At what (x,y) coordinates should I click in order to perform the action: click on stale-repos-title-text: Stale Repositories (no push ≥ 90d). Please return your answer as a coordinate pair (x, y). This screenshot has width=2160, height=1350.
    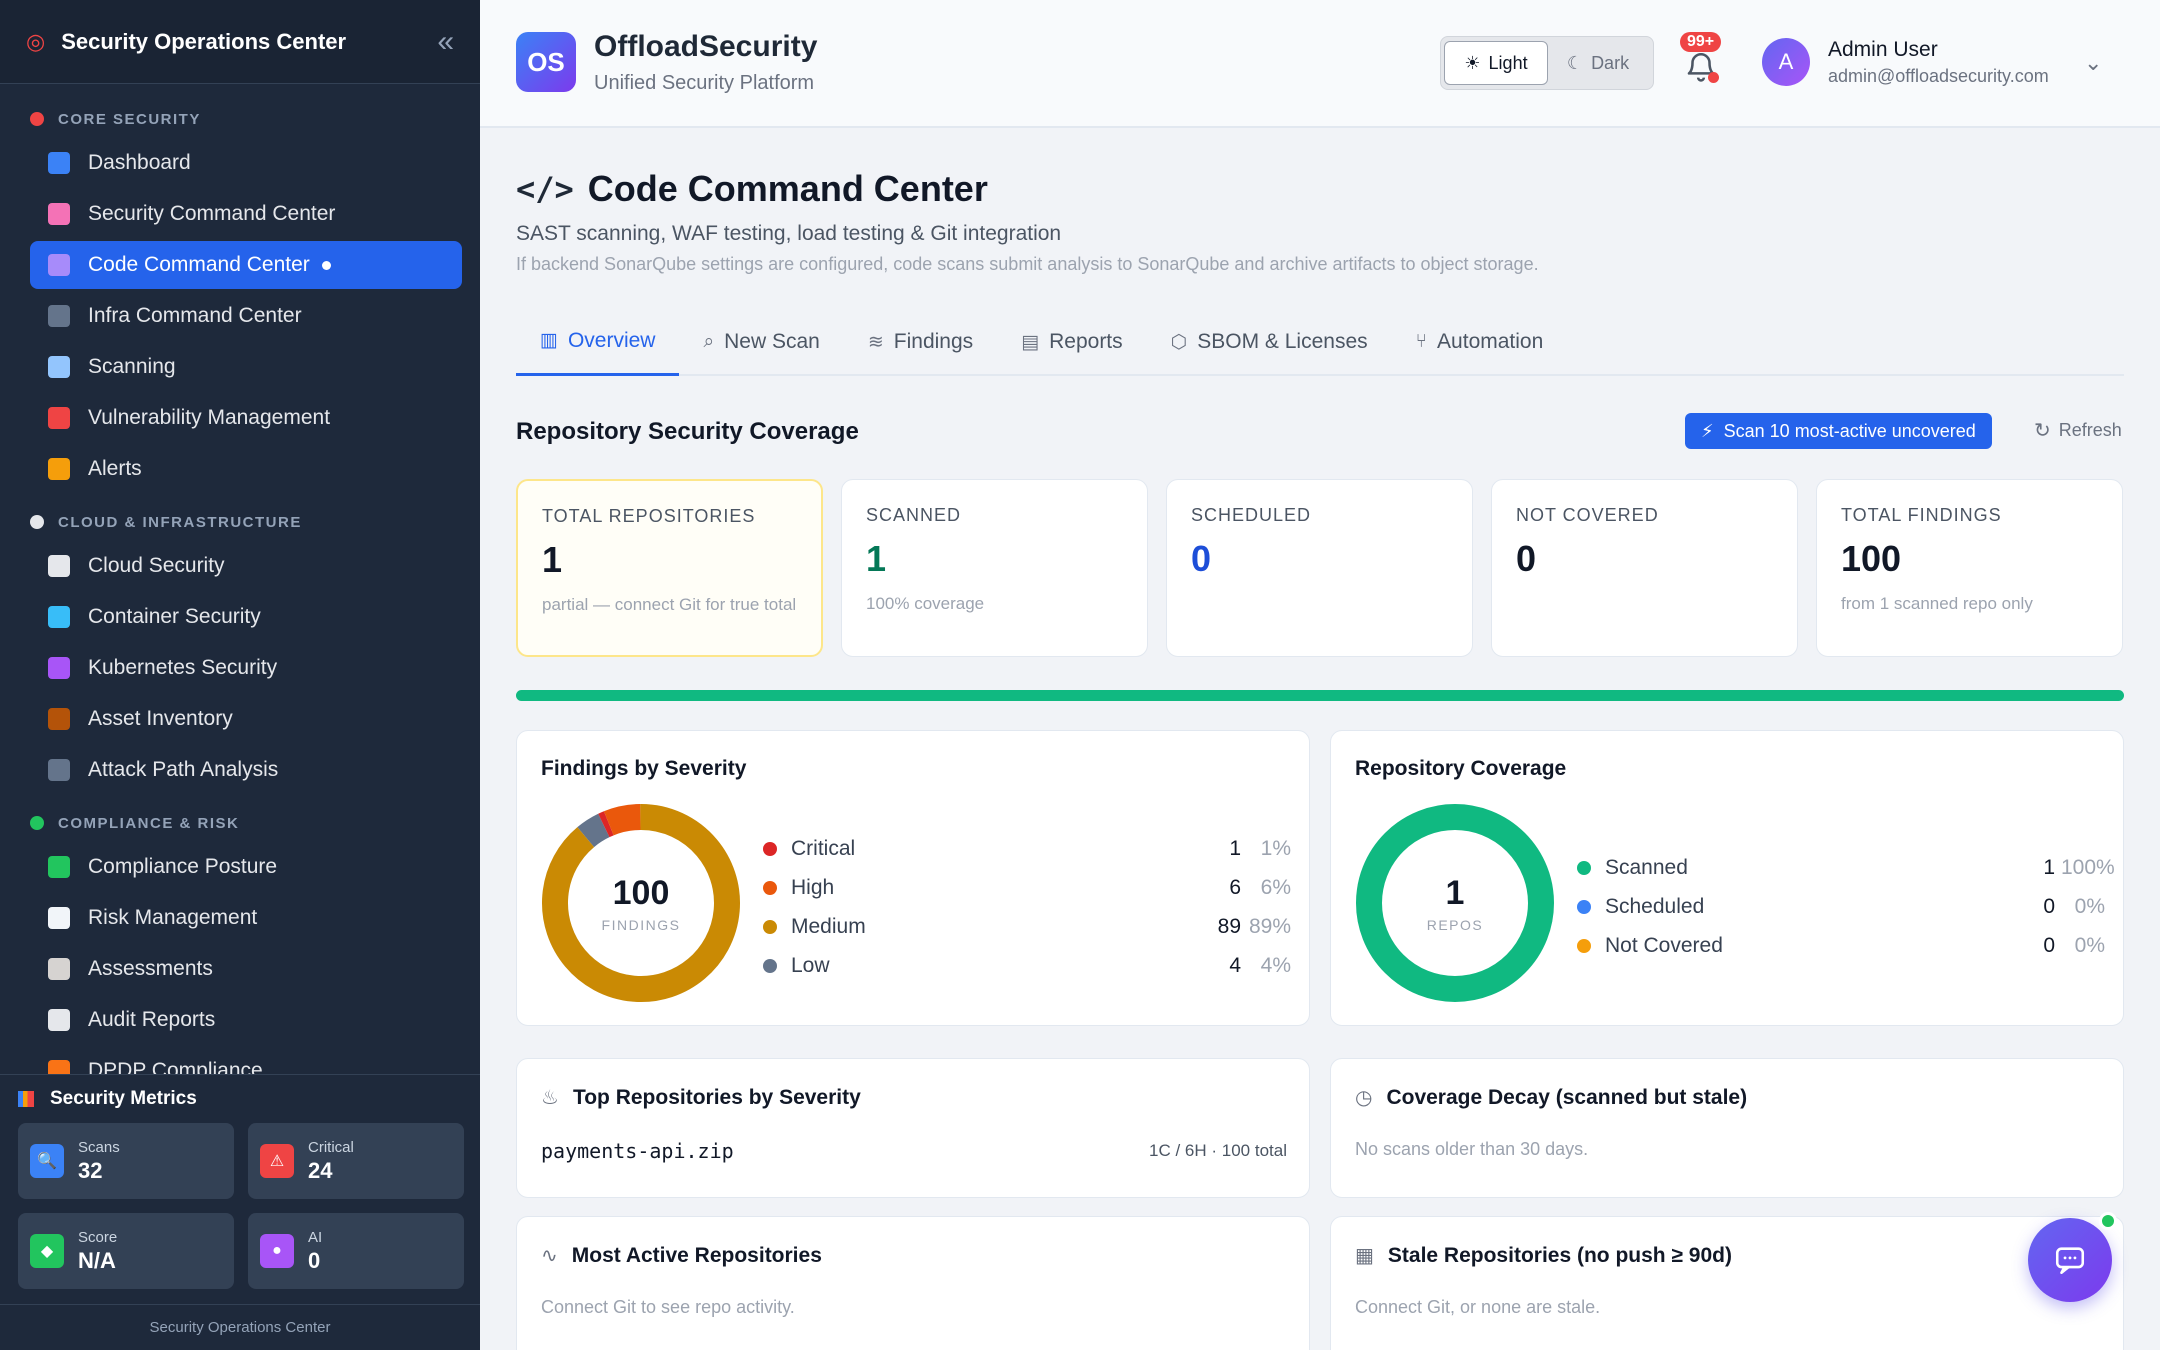
    Looking at the image, I should click on (1559, 1255).